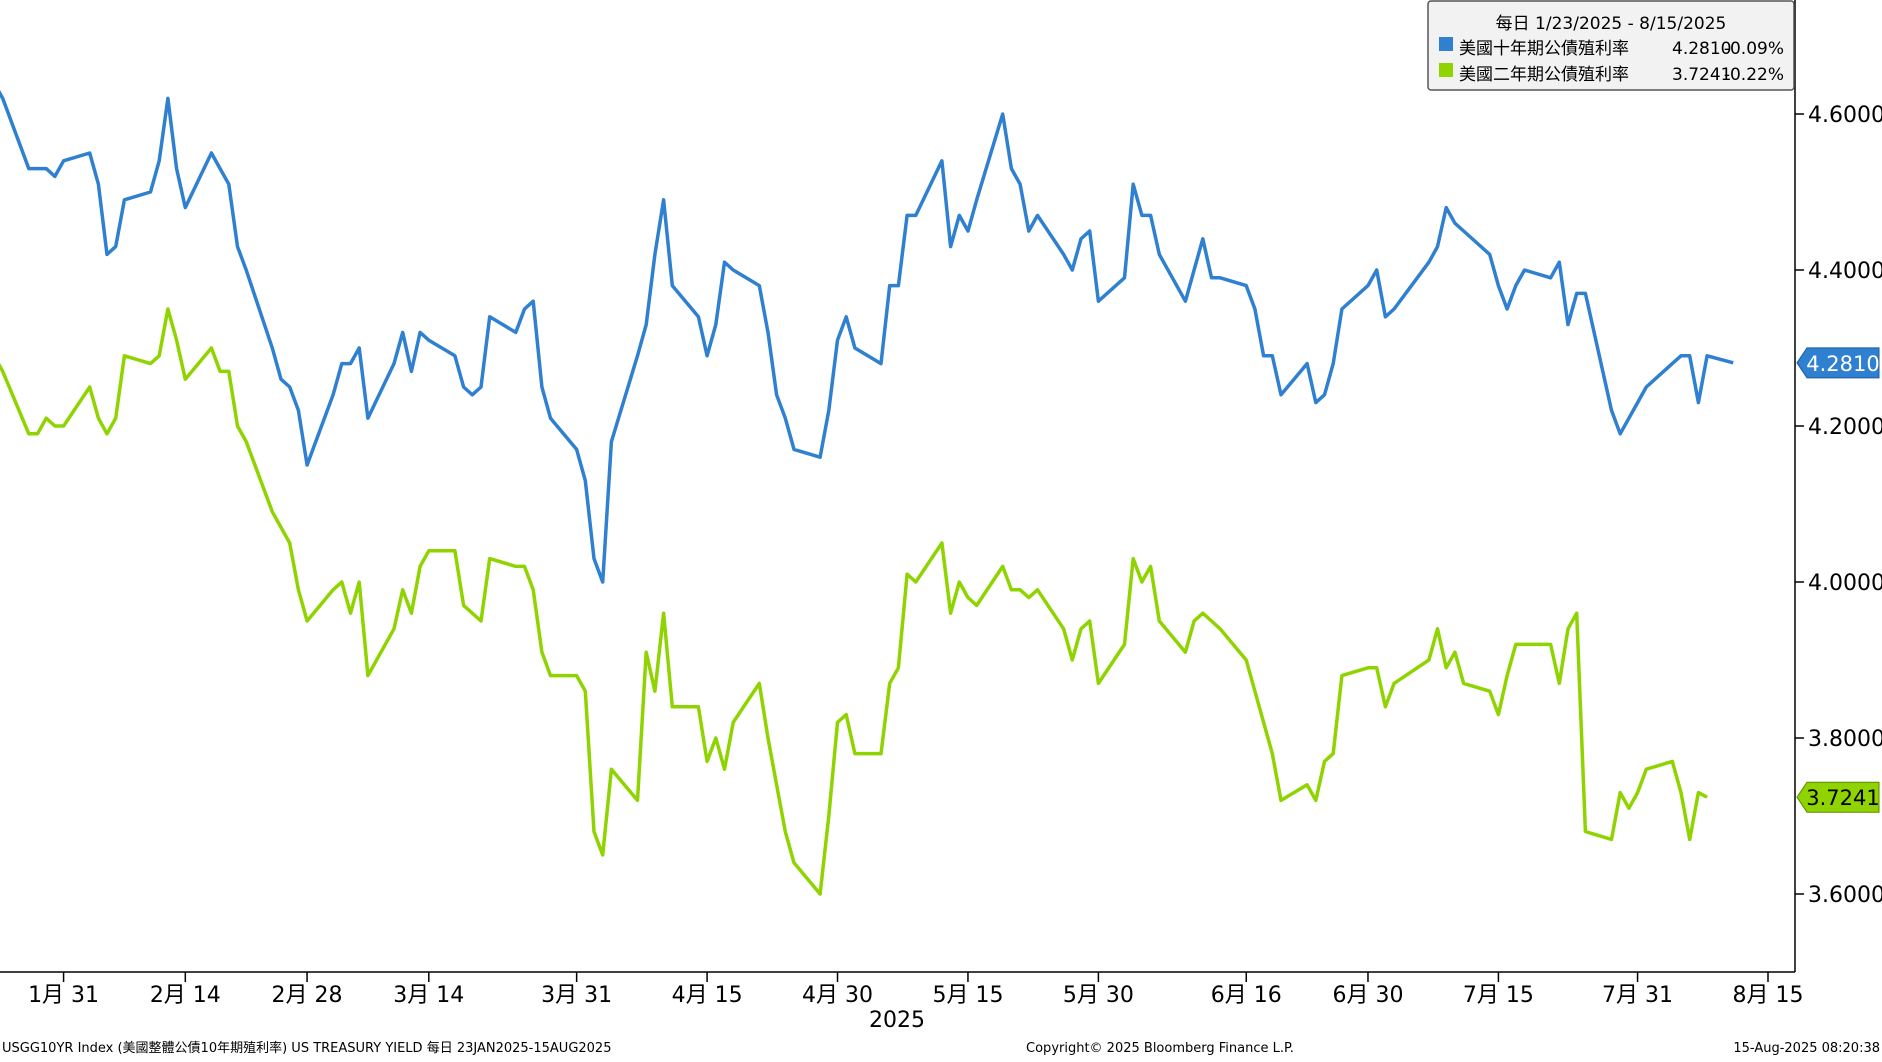 The height and width of the screenshot is (1062, 1882). What do you see at coordinates (1842, 364) in the screenshot?
I see `last-value-label-10y: 4.2810` at bounding box center [1842, 364].